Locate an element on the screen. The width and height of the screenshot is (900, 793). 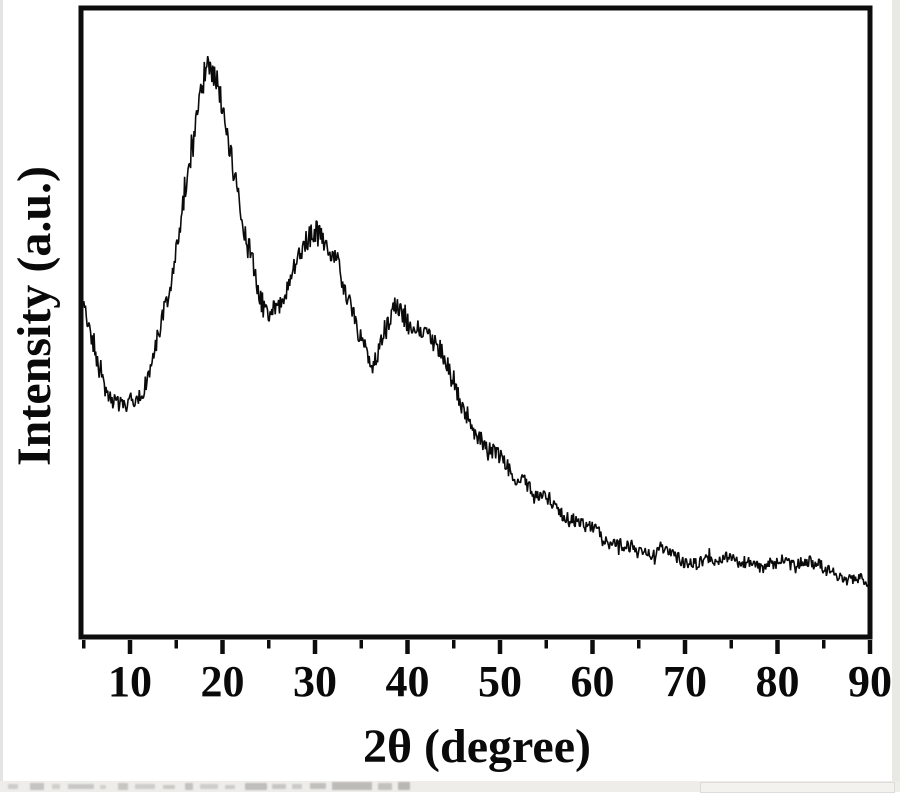
bottom-toolbar-artifact is located at coordinates (450, 787).